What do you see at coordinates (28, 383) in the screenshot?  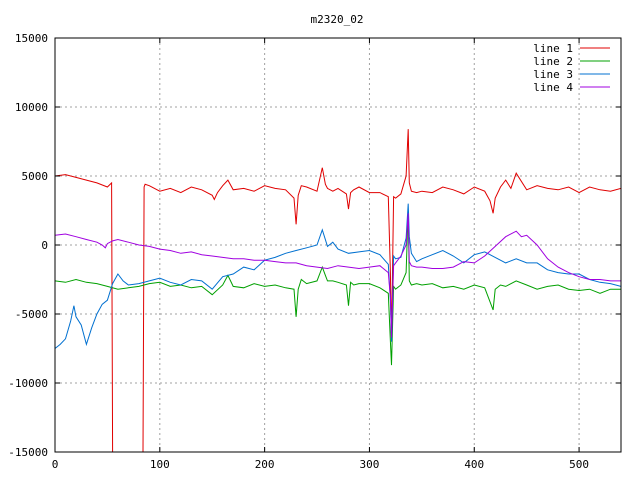 I see `y-tick-label: -10000` at bounding box center [28, 383].